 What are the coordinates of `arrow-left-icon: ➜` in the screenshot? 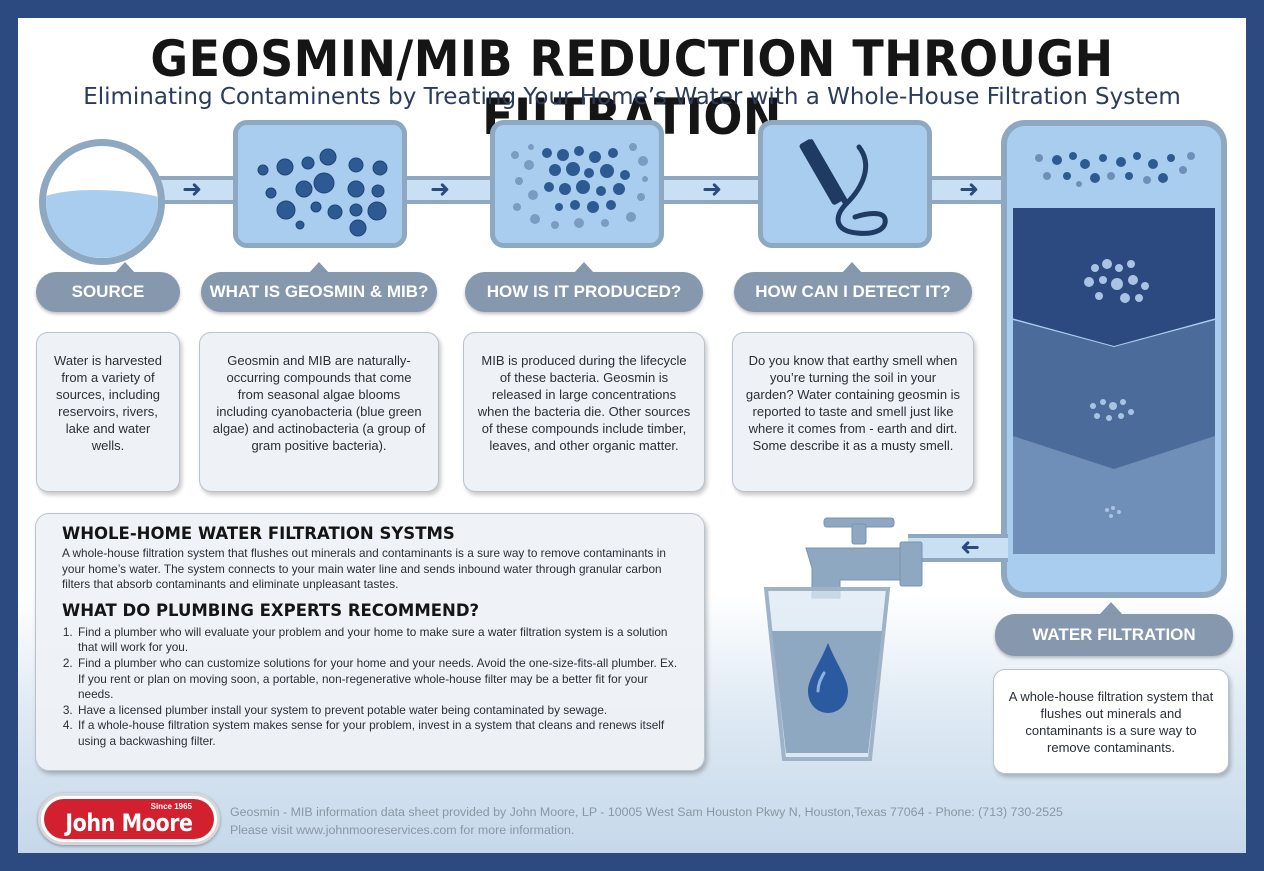 It's located at (970, 547).